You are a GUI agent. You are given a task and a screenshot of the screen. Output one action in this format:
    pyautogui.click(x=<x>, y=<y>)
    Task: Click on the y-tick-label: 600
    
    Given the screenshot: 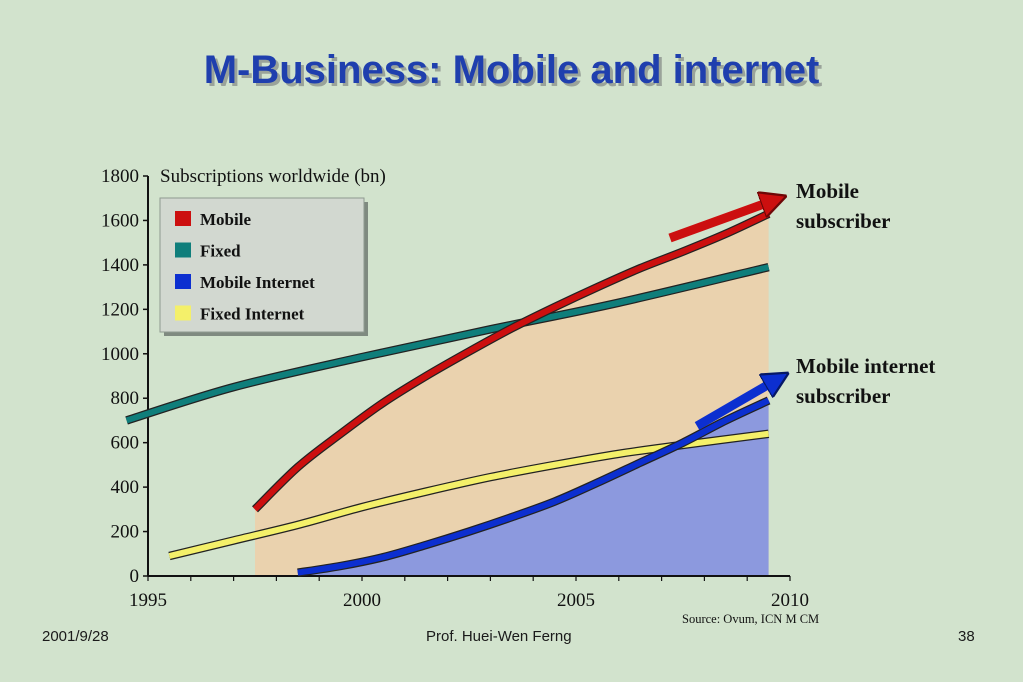 What is the action you would take?
    pyautogui.click(x=125, y=443)
    